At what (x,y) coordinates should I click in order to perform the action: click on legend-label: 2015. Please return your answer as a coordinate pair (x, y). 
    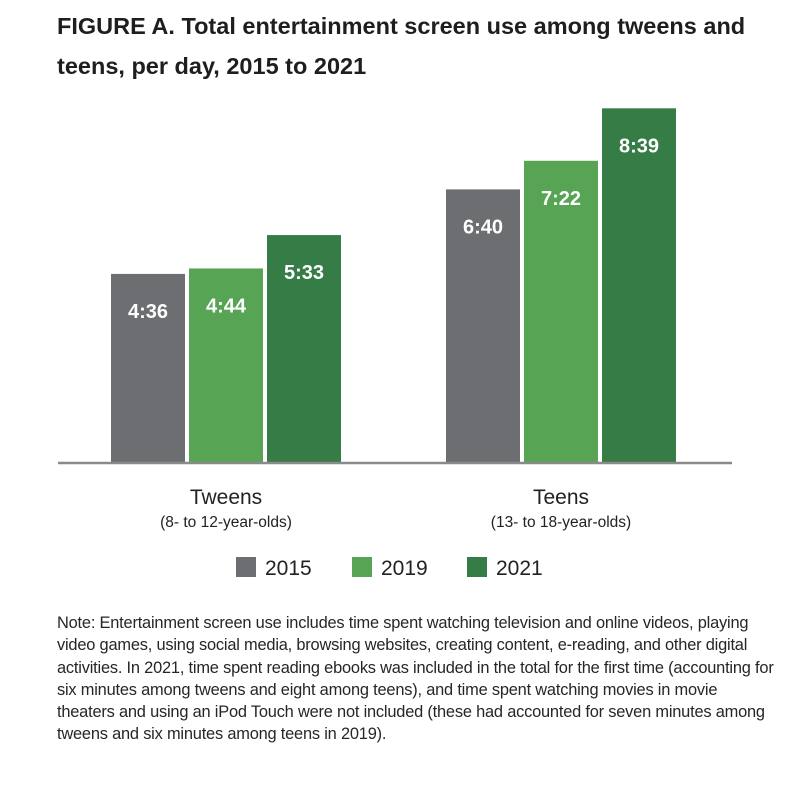
    Looking at the image, I should click on (288, 568).